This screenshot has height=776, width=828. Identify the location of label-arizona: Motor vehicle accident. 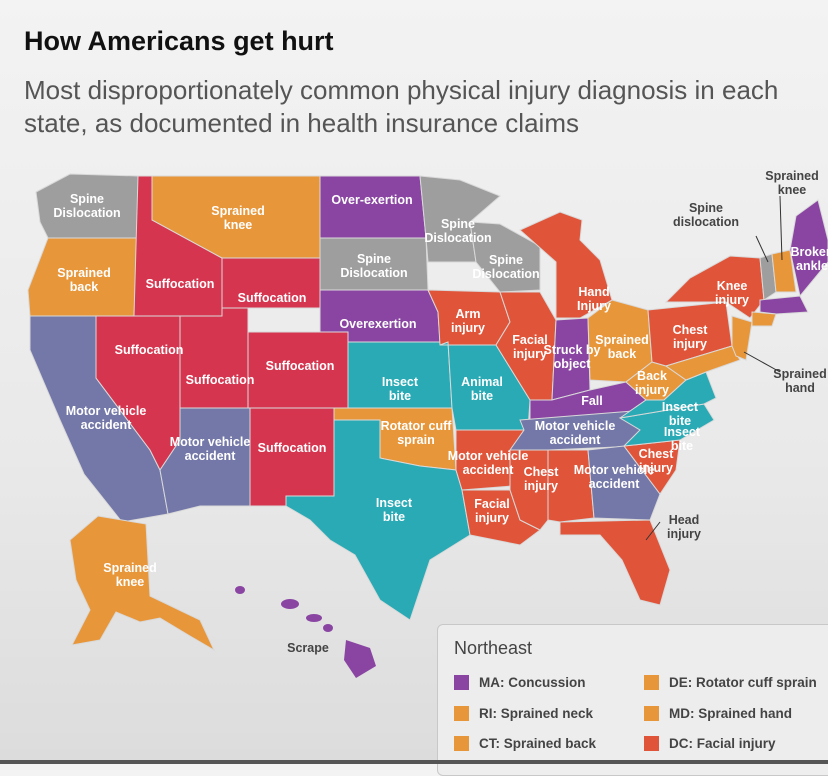
(210, 449).